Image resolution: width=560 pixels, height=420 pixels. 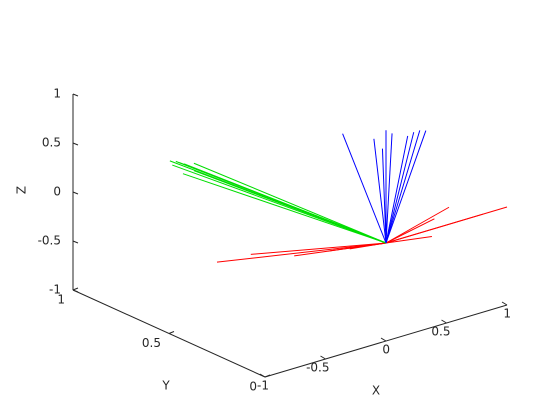 I want to click on x-tick-label: 0.5, so click(x=440, y=332).